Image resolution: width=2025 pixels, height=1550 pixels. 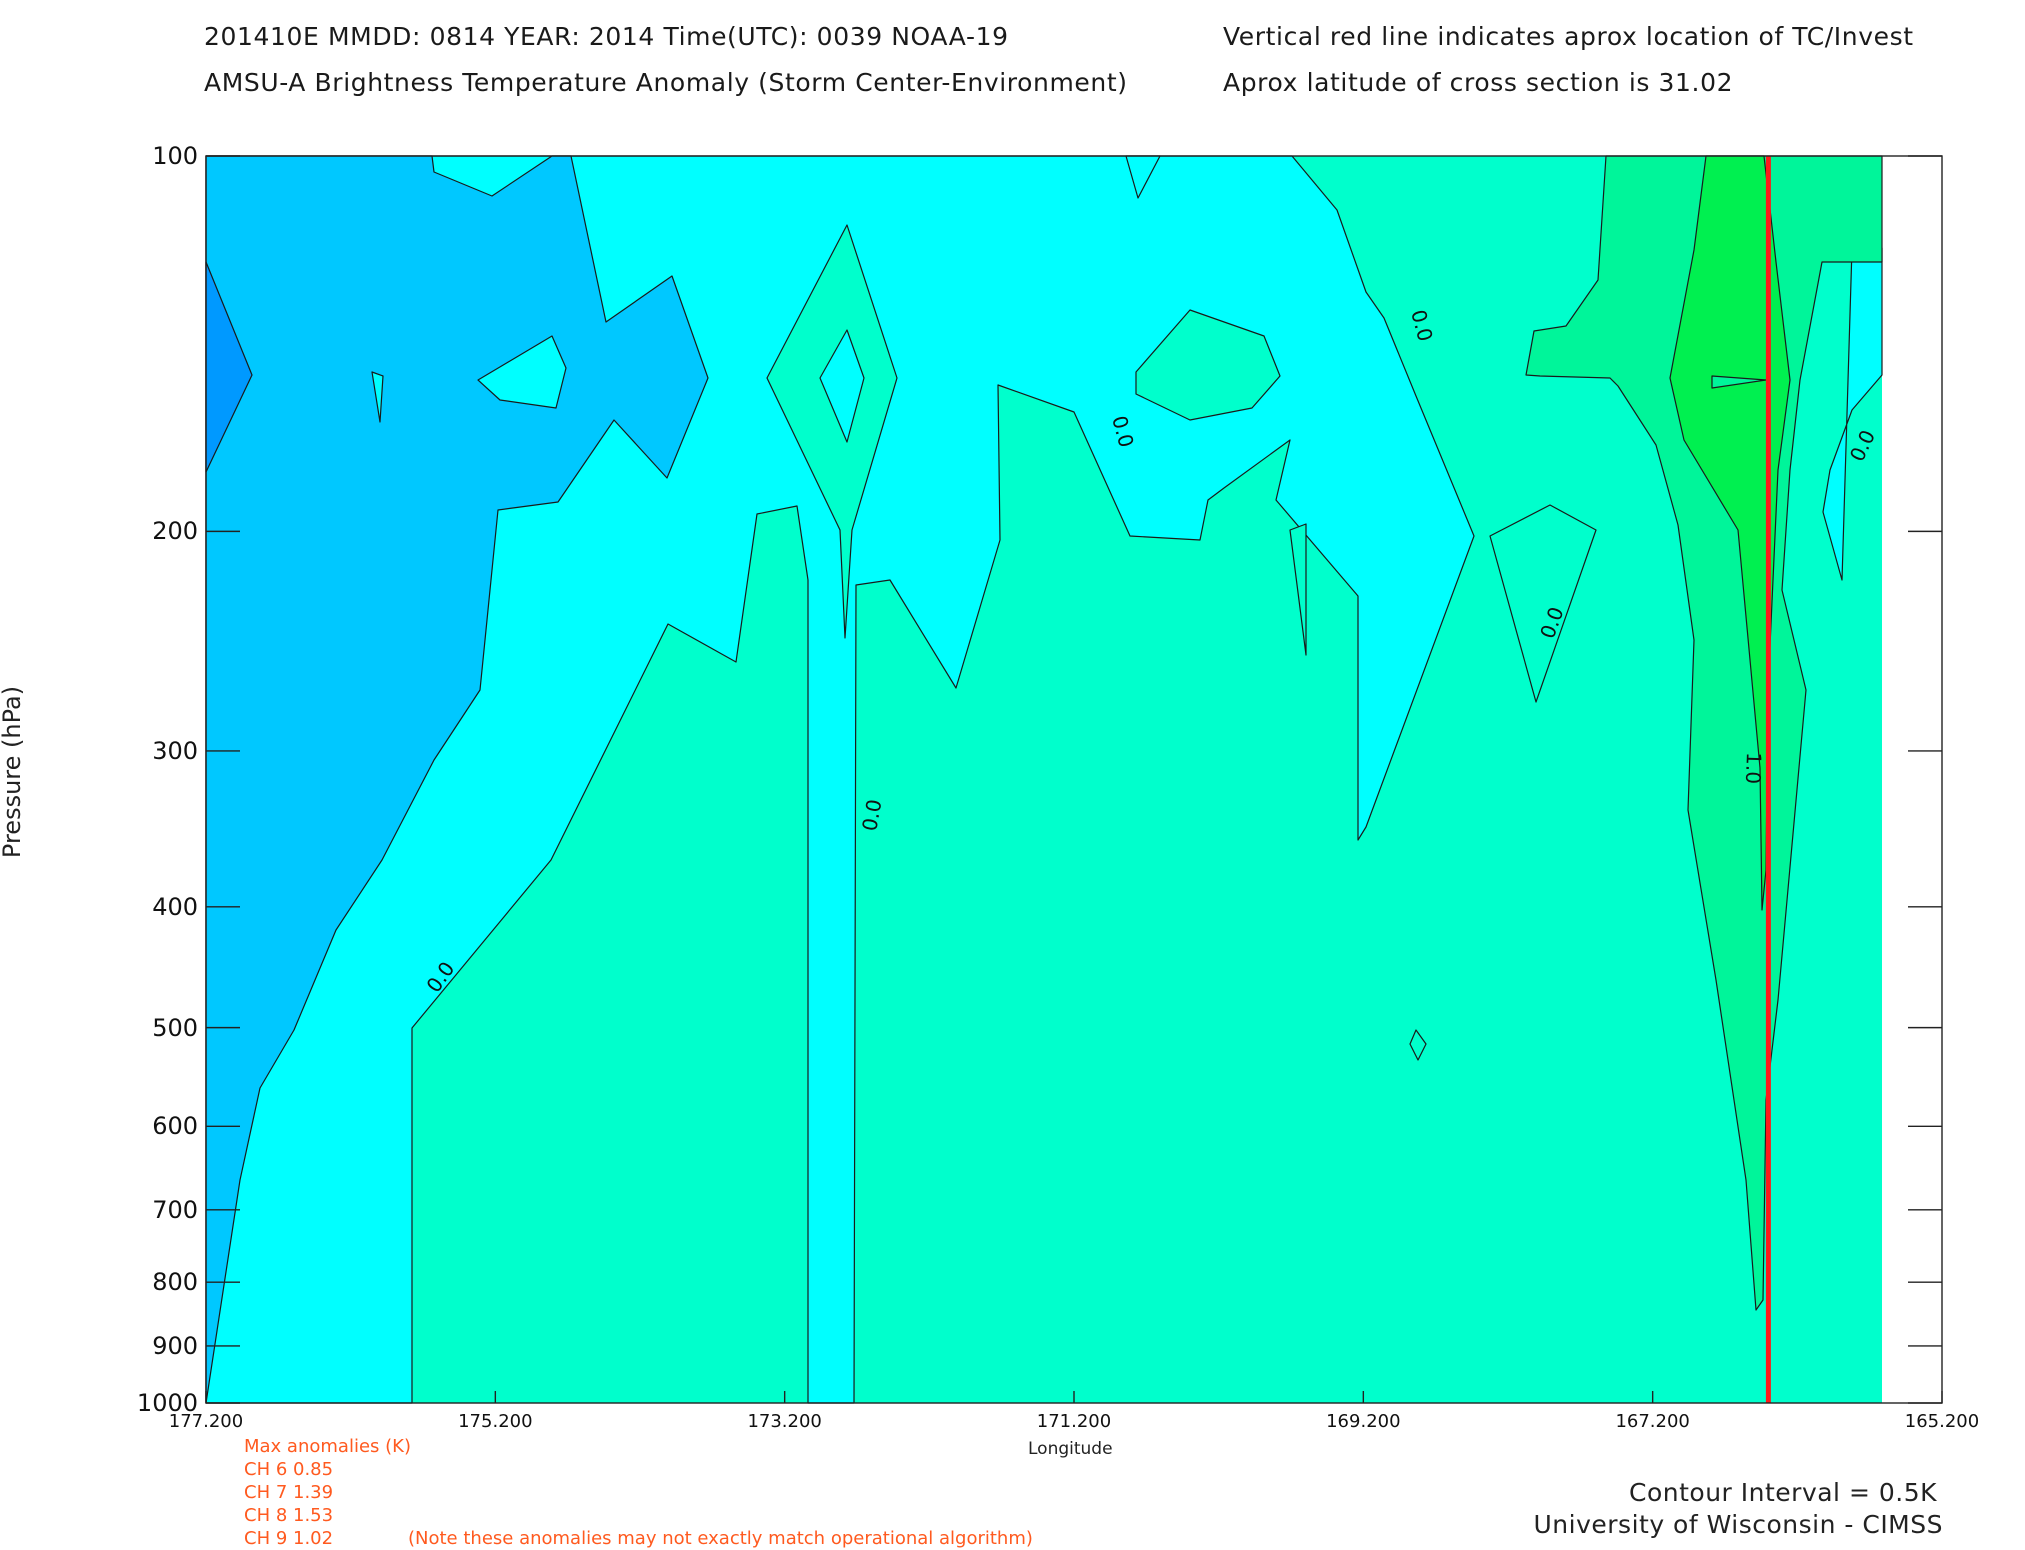 I want to click on y-tick-label: 500, so click(x=175, y=1027).